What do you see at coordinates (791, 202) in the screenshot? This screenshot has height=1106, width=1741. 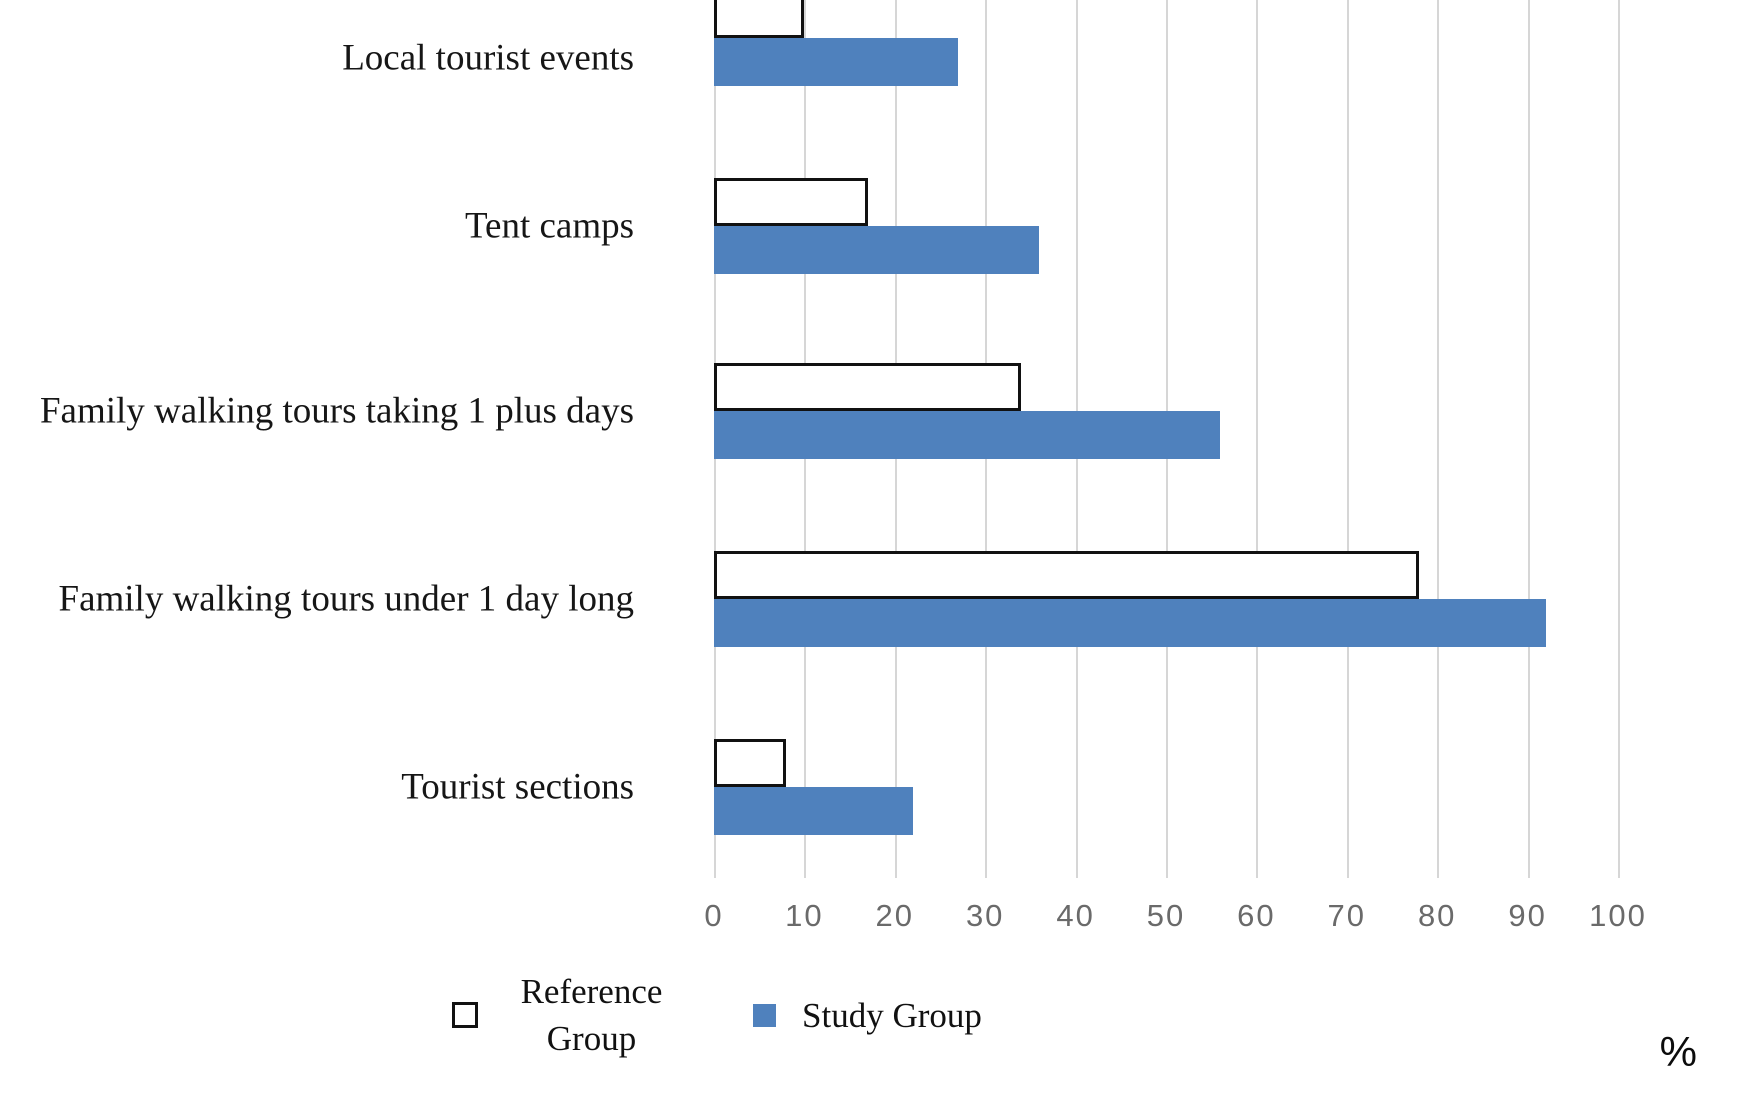 I see `bar-reference-group-tent-camps` at bounding box center [791, 202].